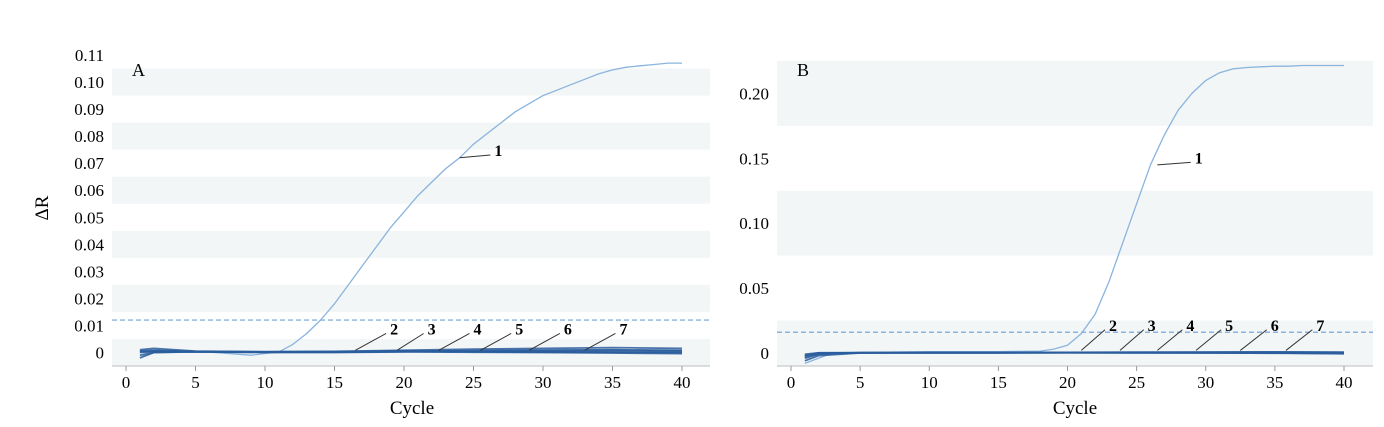 The image size is (1384, 427). Describe the element at coordinates (89, 55) in the screenshot. I see `y-tick-label: 0.11` at that location.